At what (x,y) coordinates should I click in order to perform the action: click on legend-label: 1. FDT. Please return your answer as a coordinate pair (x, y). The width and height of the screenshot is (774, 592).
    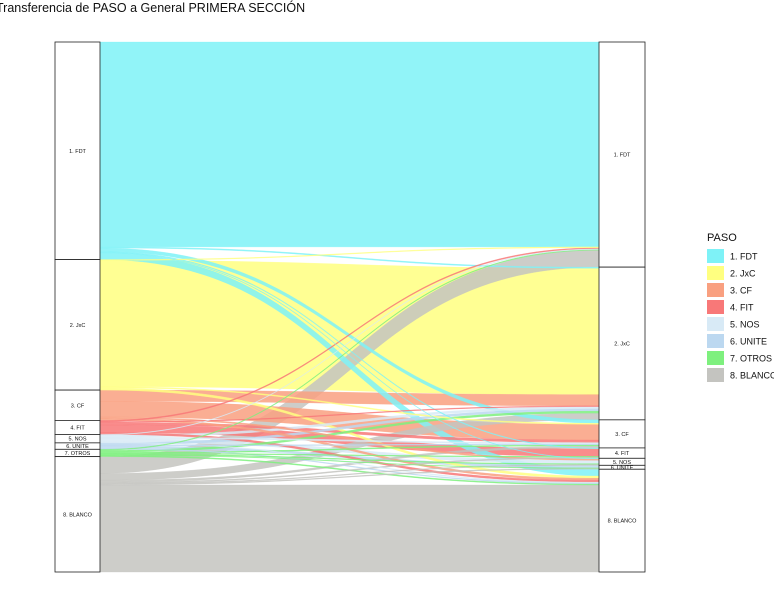
    Looking at the image, I should click on (744, 257).